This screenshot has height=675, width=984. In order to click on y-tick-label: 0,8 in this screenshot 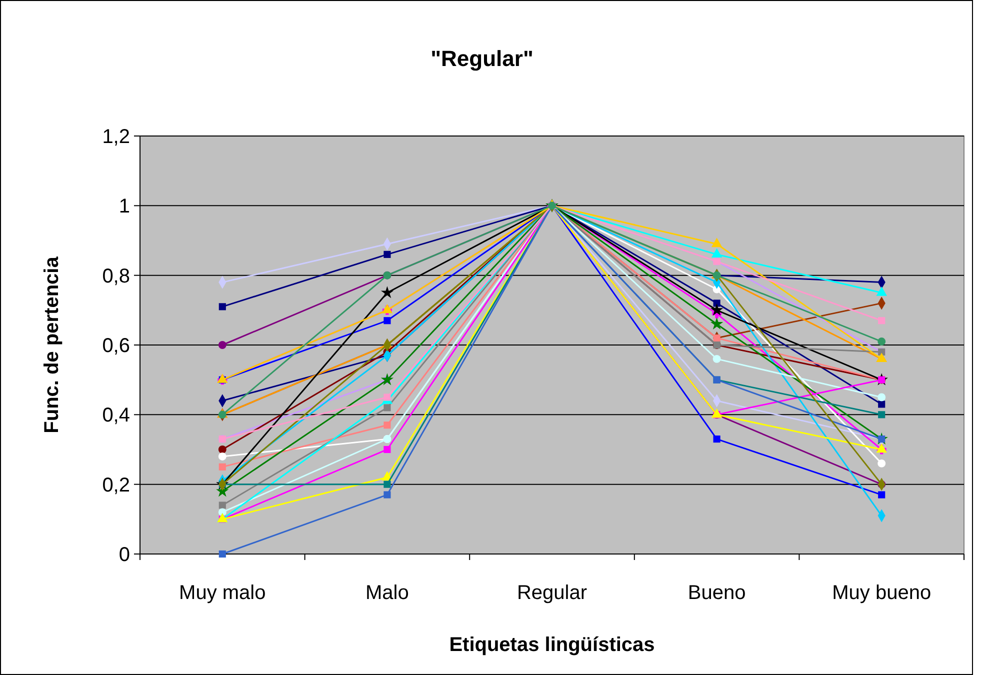, I will do `click(116, 276)`.